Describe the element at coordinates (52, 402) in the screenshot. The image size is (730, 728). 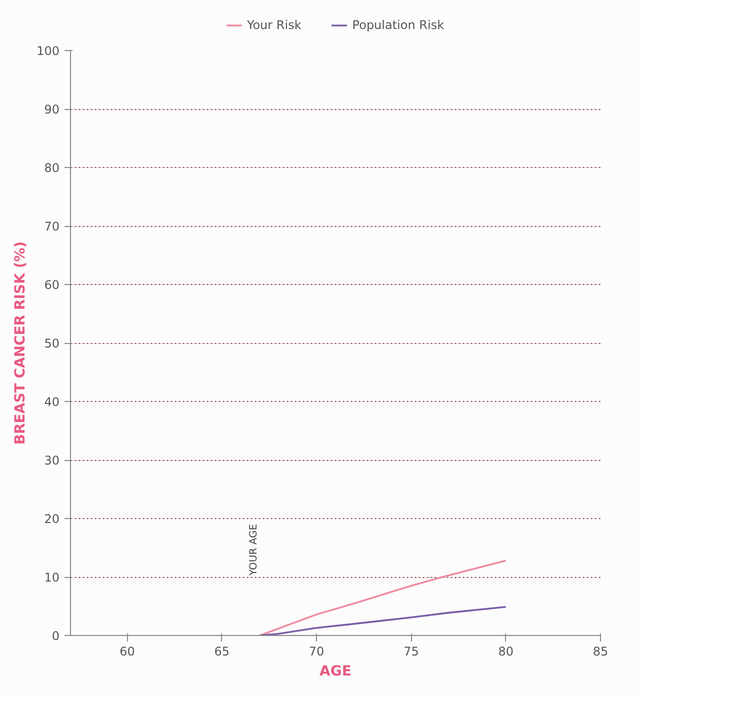
I see `y-tick-label: 40` at that location.